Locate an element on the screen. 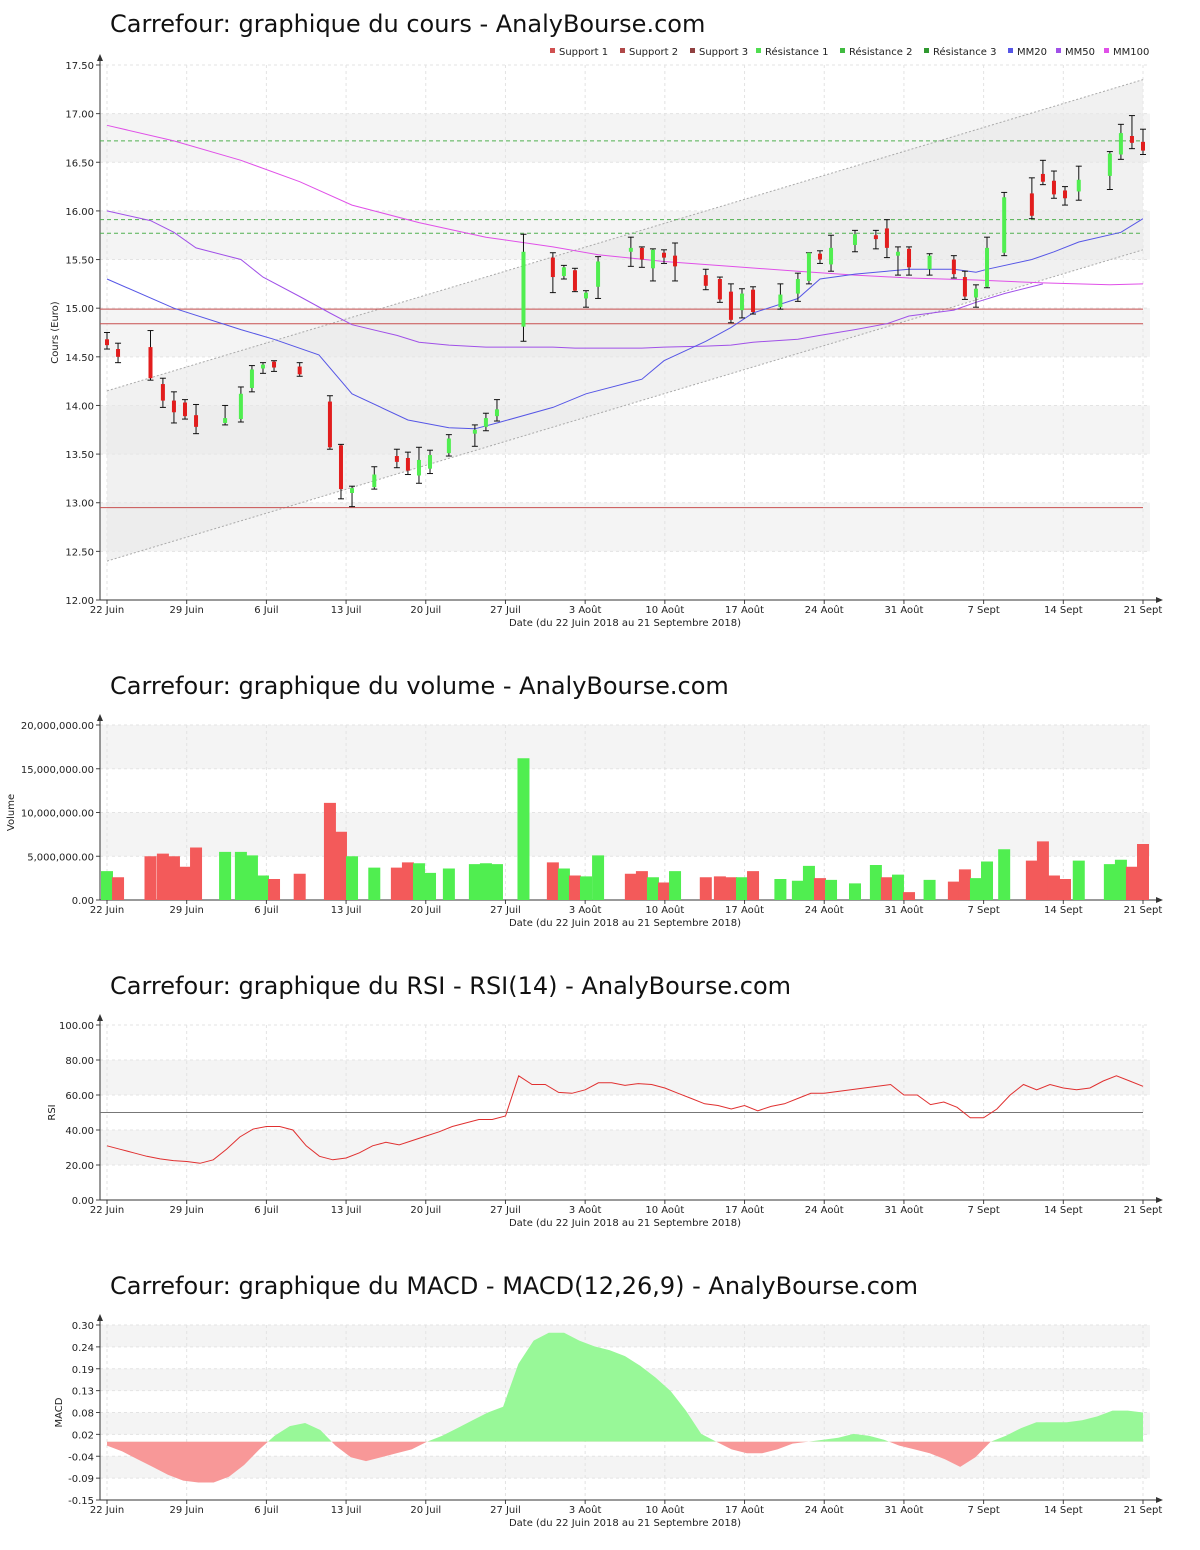 The width and height of the screenshot is (1200, 1550). legend-entry: Résistance 3 is located at coordinates (964, 52).